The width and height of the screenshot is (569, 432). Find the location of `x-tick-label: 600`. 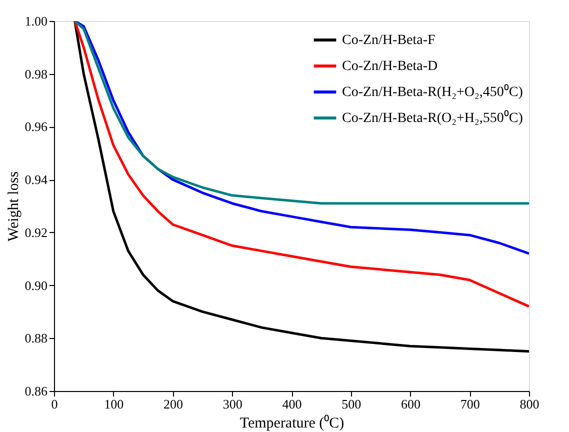

x-tick-label: 600 is located at coordinates (410, 404).